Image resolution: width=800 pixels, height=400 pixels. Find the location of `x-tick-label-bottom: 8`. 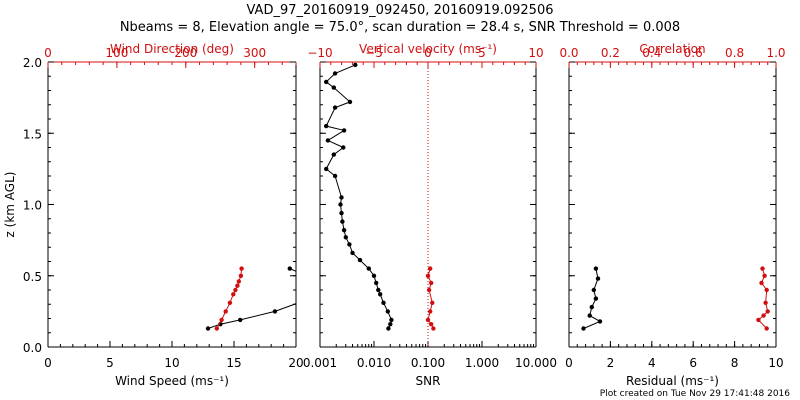

x-tick-label-bottom: 8 is located at coordinates (735, 363).